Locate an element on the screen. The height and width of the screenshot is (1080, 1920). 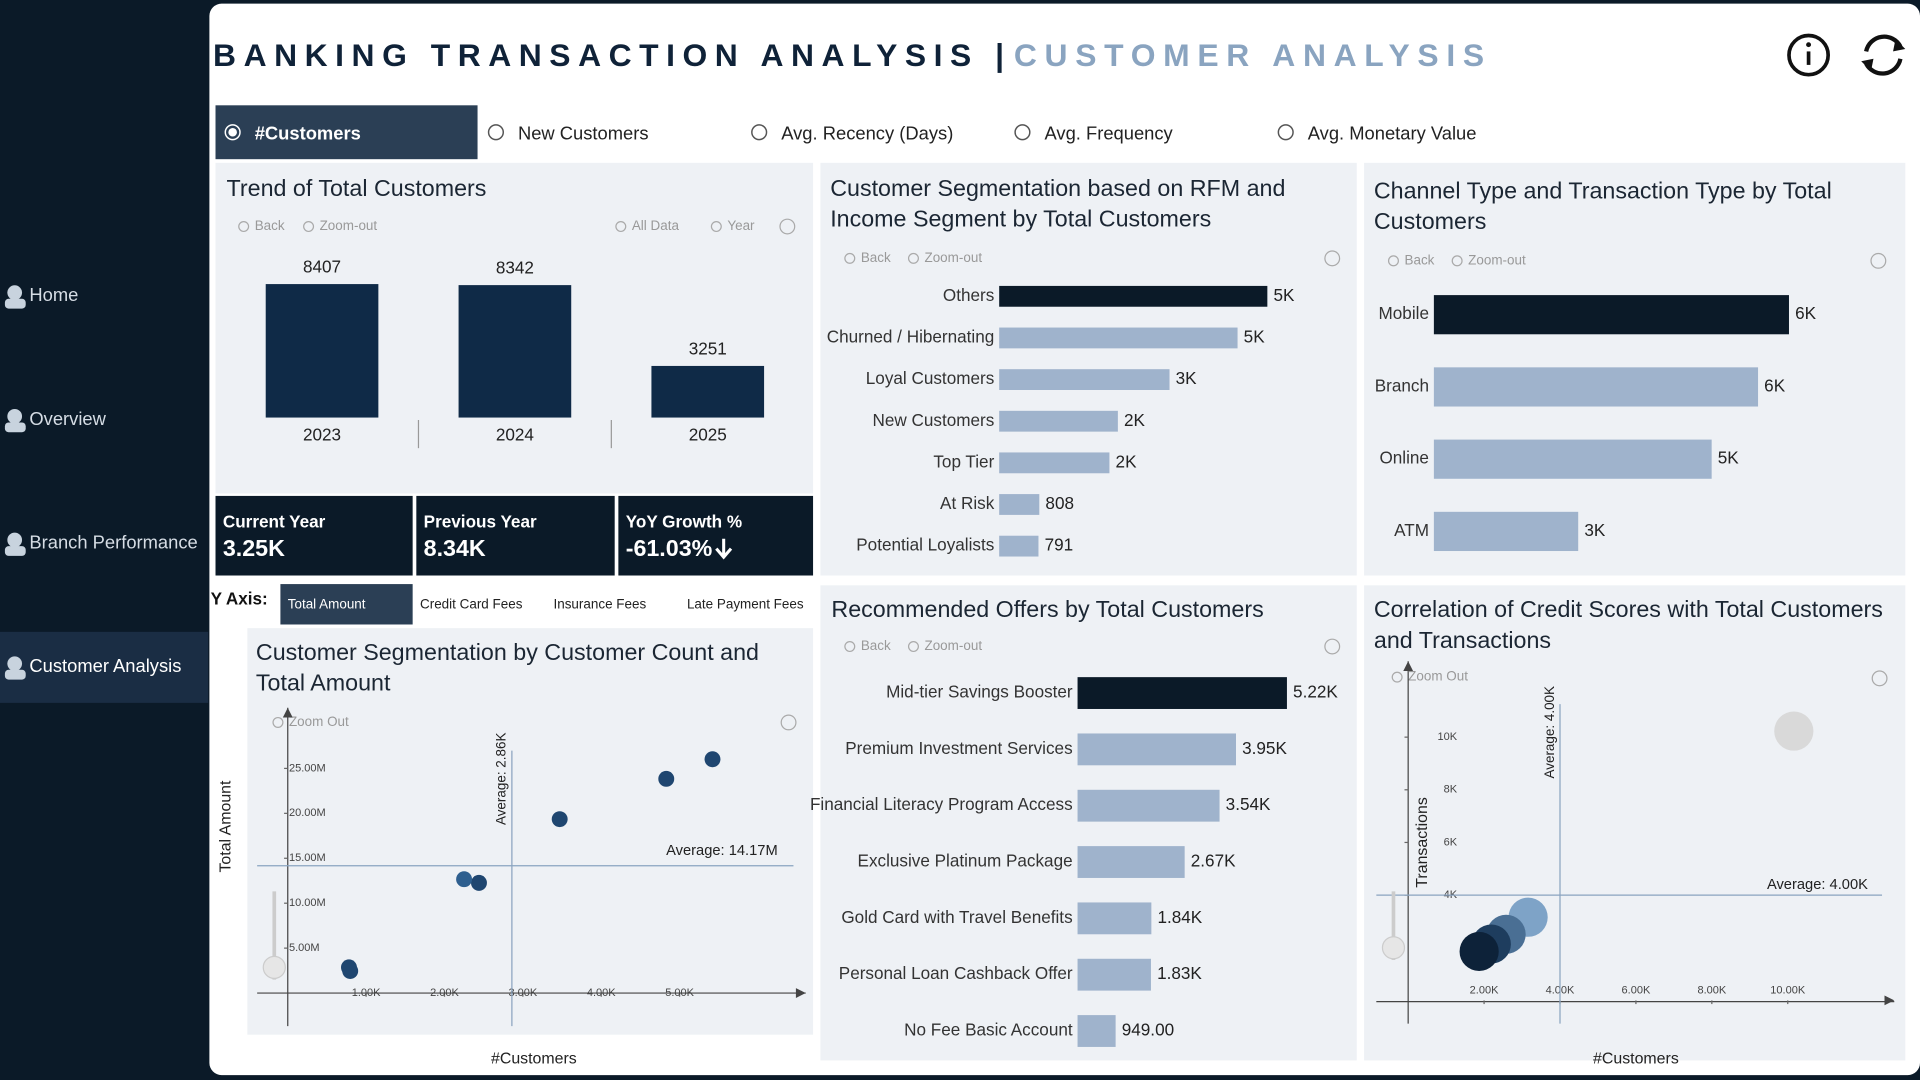
toolbar-button: All Data is located at coordinates (656, 225).